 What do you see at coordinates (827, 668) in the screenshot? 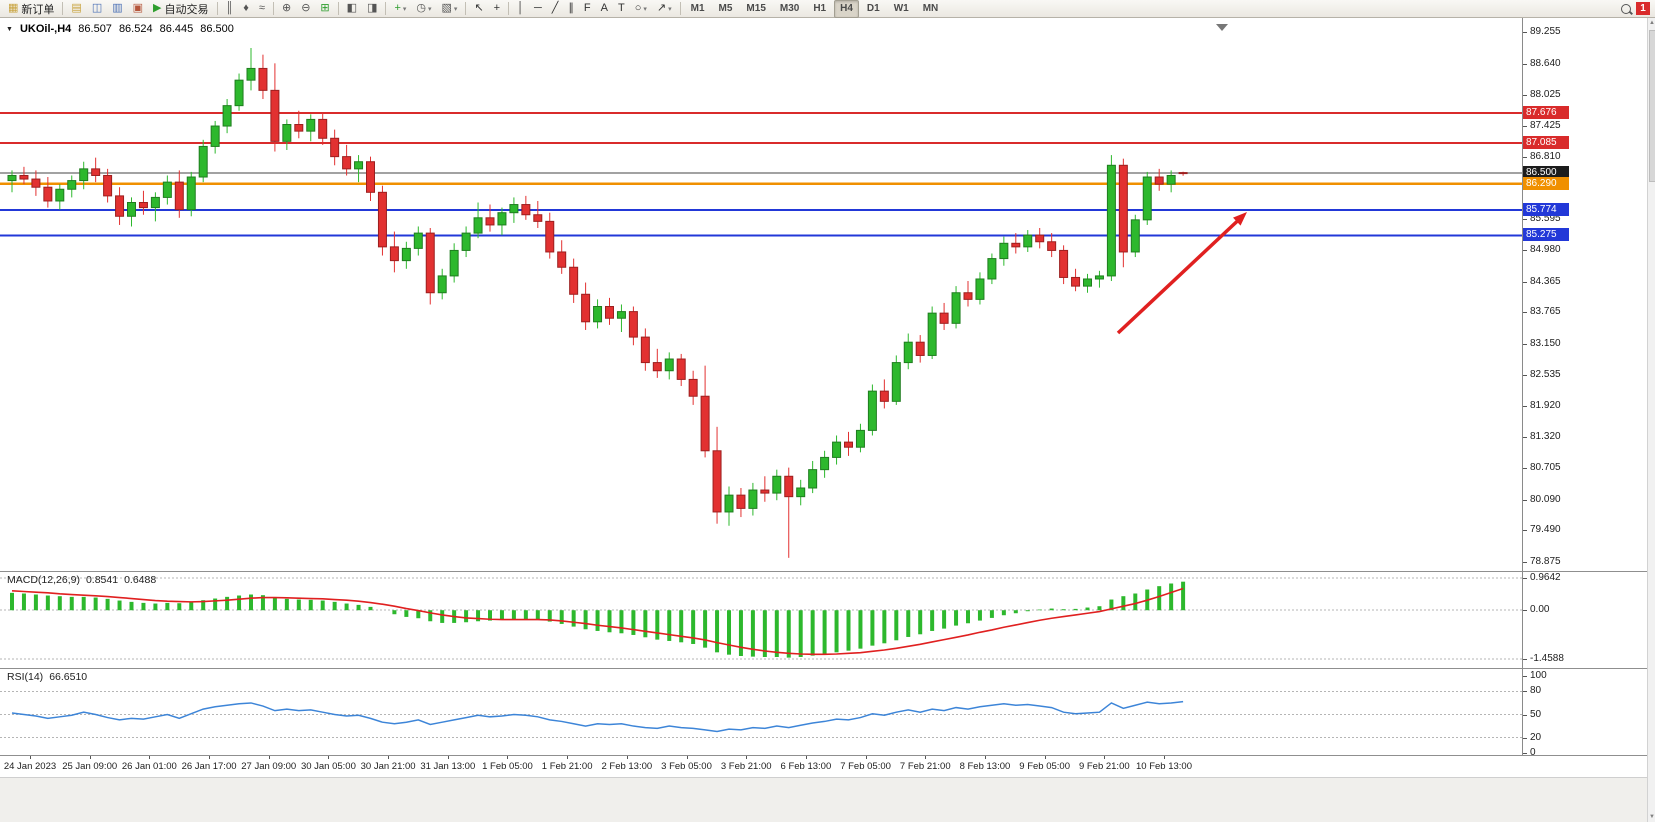
I see `panel-splitter-rsi` at bounding box center [827, 668].